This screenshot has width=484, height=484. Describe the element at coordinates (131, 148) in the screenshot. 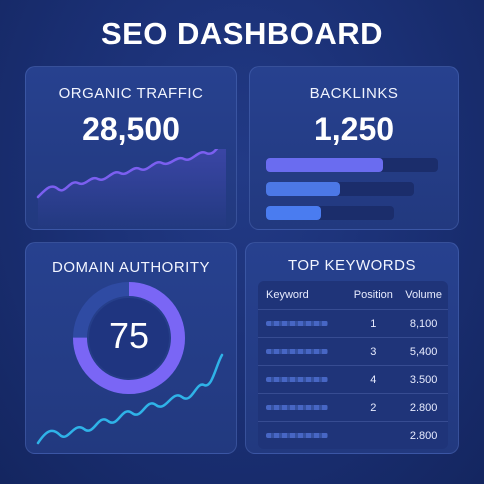

I see `organic-traffic-card: ORGANIC TRAFFIC 28,500` at that location.